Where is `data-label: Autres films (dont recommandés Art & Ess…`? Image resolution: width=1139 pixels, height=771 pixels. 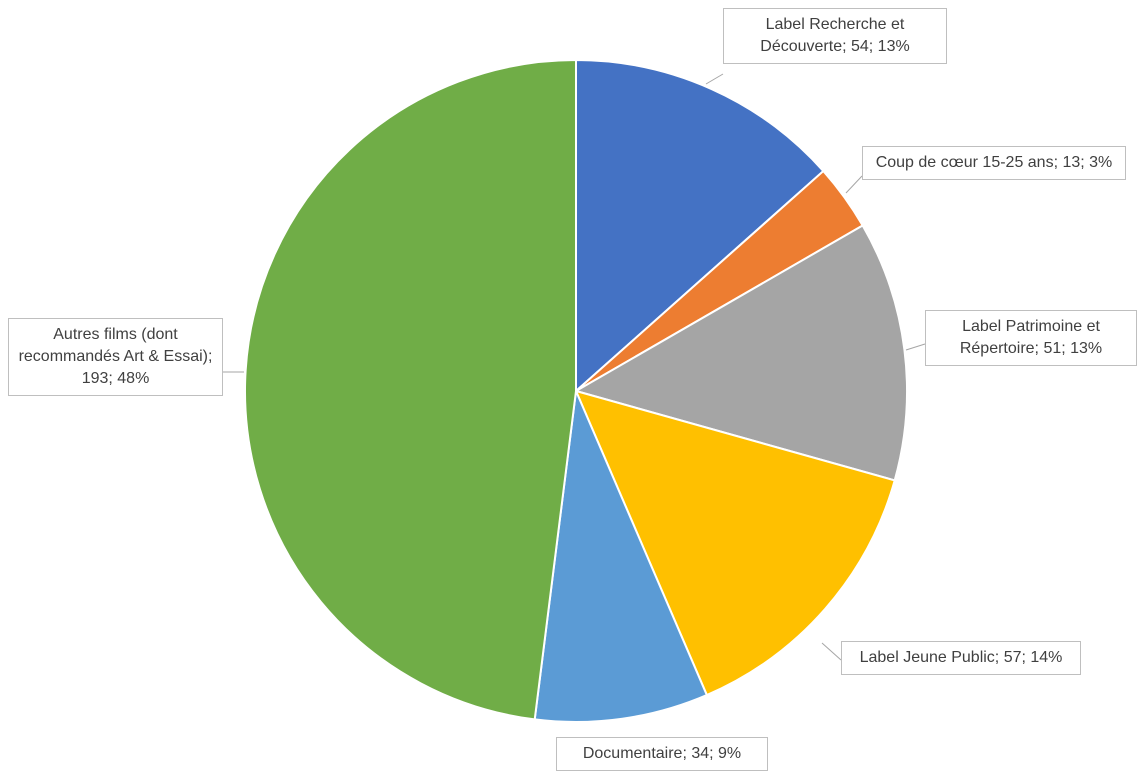 data-label: Autres films (dont recommandés Art & Ess… is located at coordinates (115, 357).